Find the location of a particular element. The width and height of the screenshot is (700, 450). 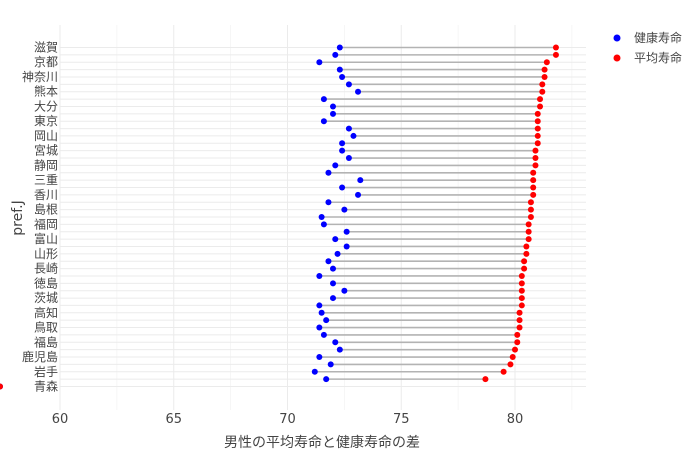

x-tick-label: 70 is located at coordinates (287, 419).